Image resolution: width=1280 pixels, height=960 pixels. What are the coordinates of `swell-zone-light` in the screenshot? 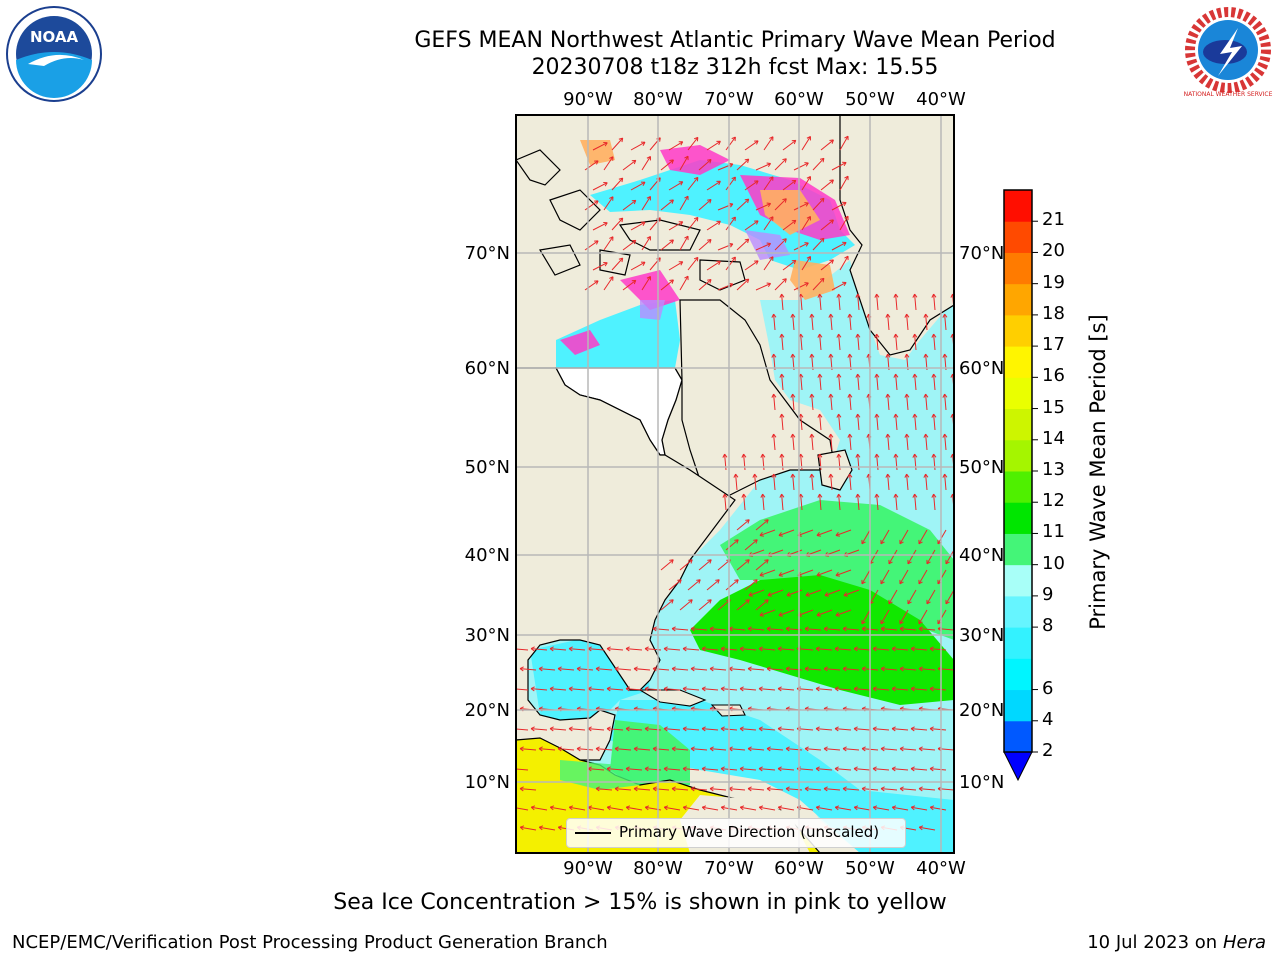 It's located at (837, 570).